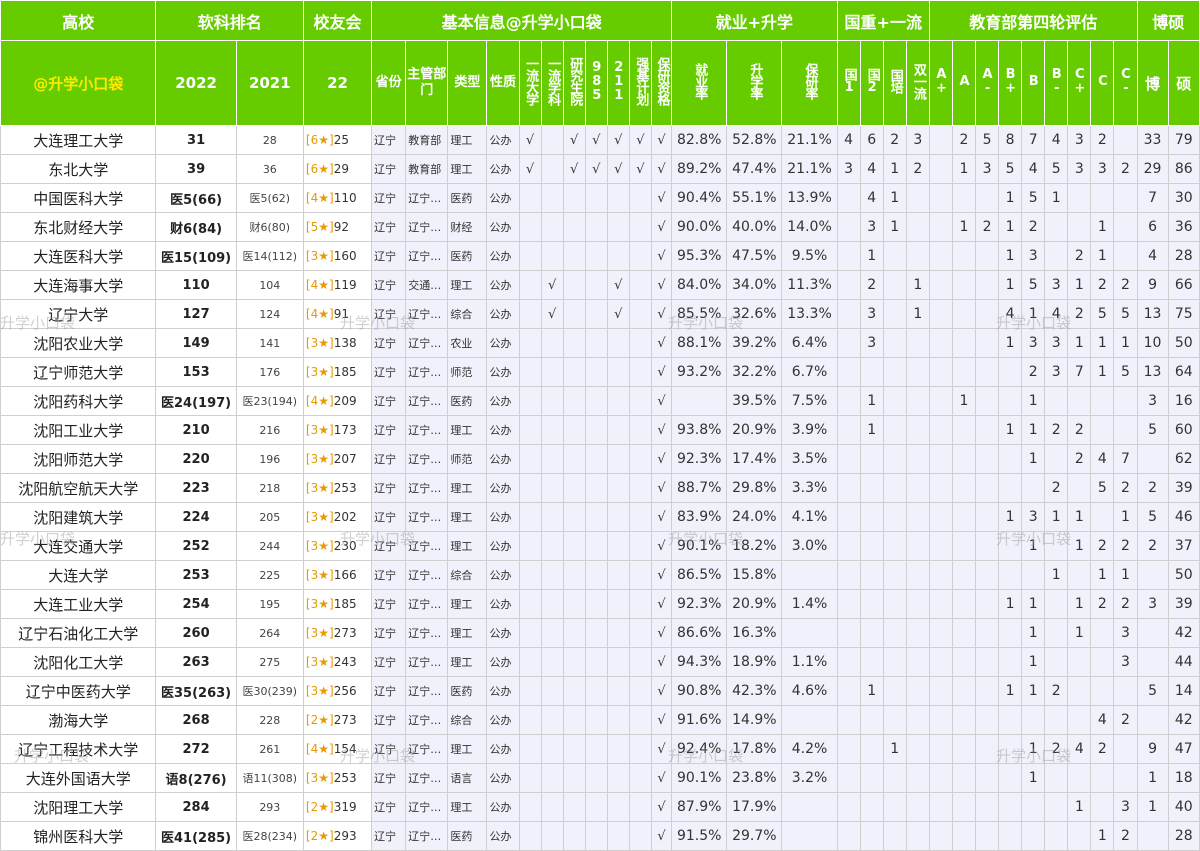 The image size is (1200, 851). Describe the element at coordinates (427, 83) in the screenshot. I see `col-dept: 主管部门` at that location.